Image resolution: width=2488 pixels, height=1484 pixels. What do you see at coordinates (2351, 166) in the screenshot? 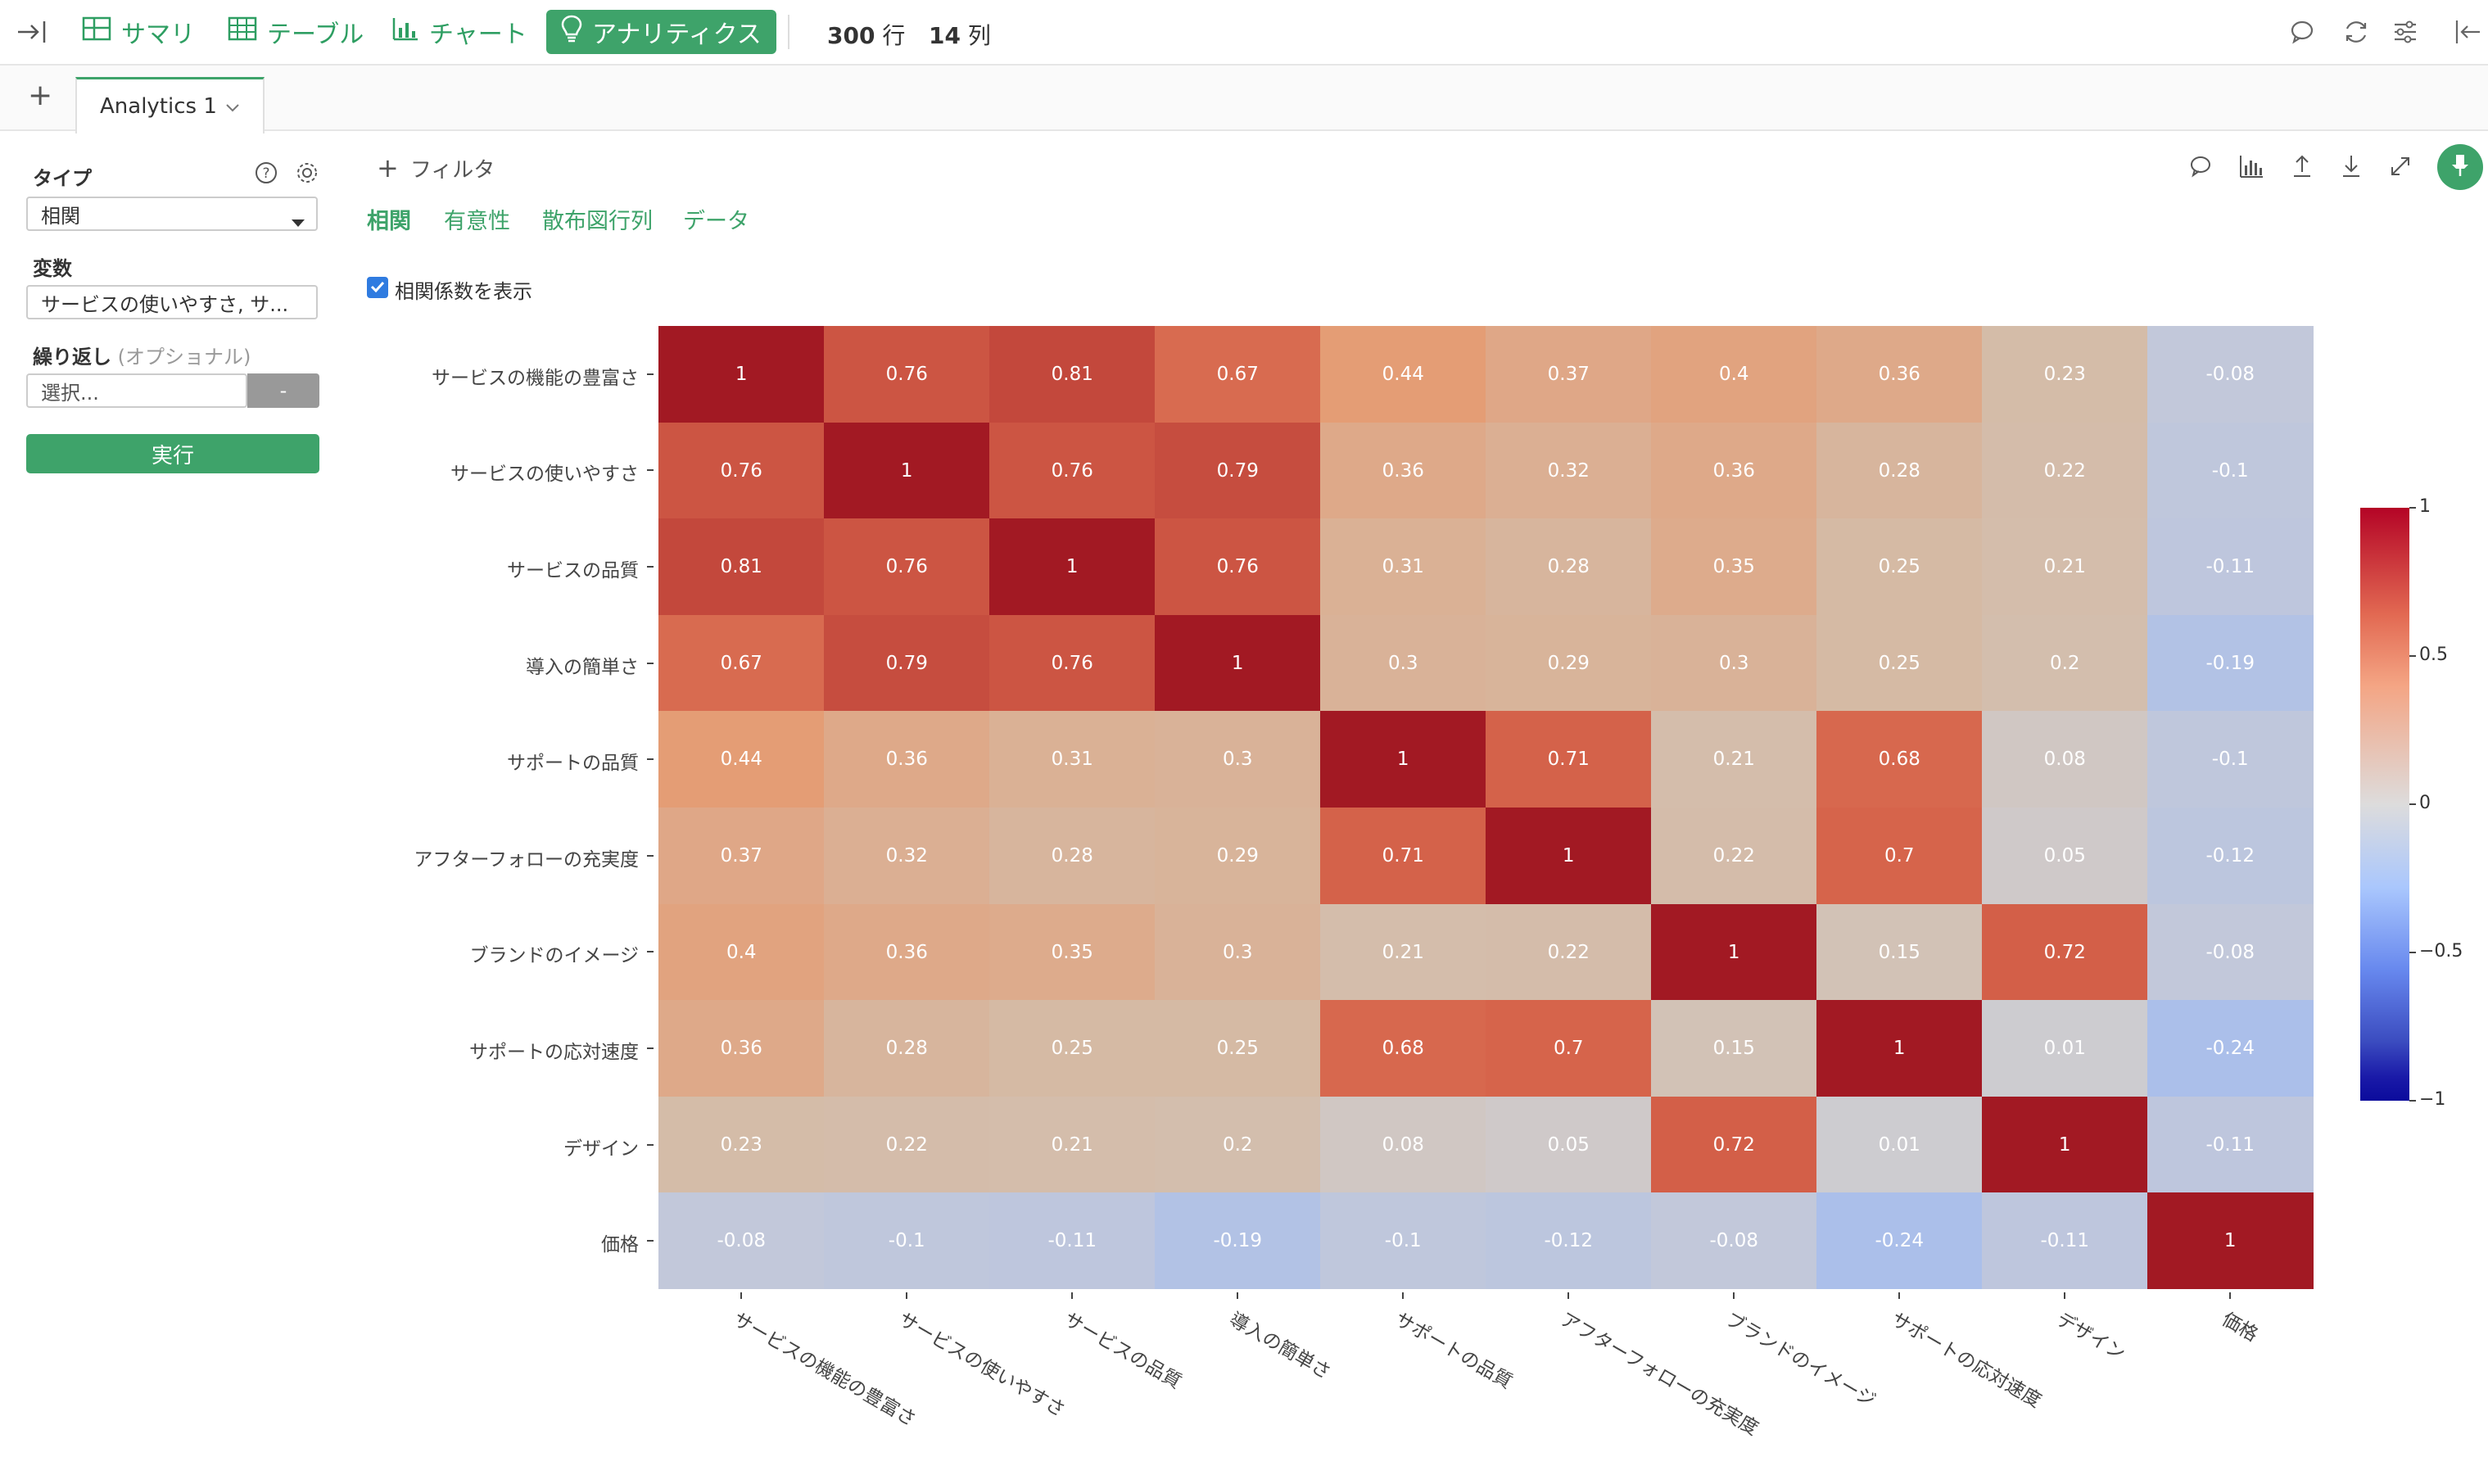
I see `download-icon` at bounding box center [2351, 166].